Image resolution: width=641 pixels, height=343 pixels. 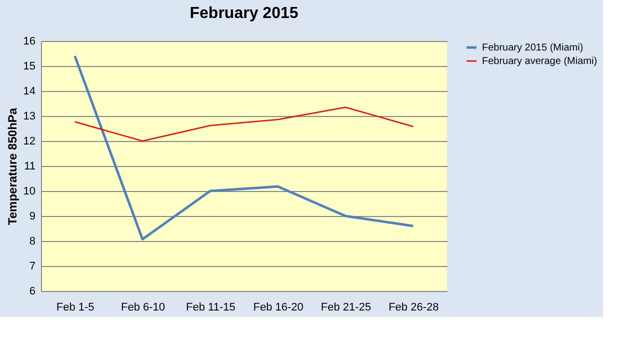 I want to click on y-tick-label: 14, so click(x=29, y=92).